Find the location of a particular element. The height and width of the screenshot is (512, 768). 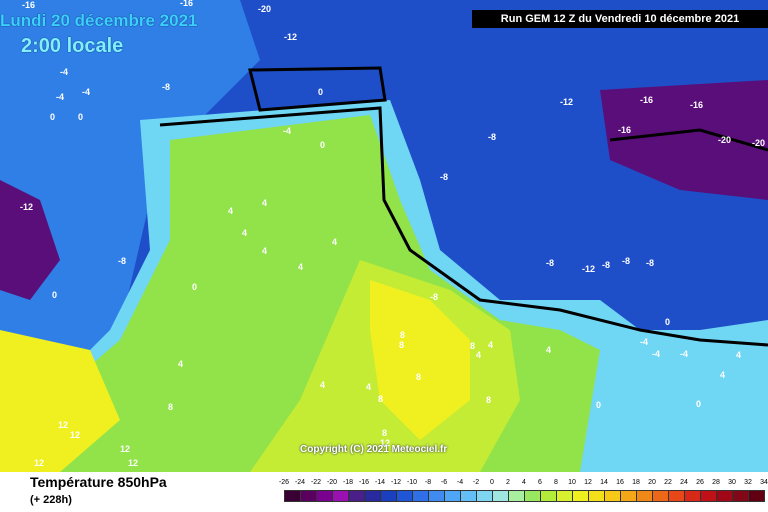

legend-tick: 4 is located at coordinates (524, 482).